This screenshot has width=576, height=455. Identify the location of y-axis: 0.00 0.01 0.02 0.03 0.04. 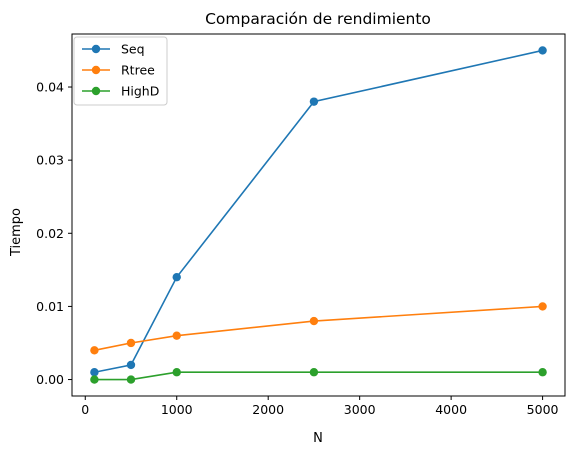
(54, 233).